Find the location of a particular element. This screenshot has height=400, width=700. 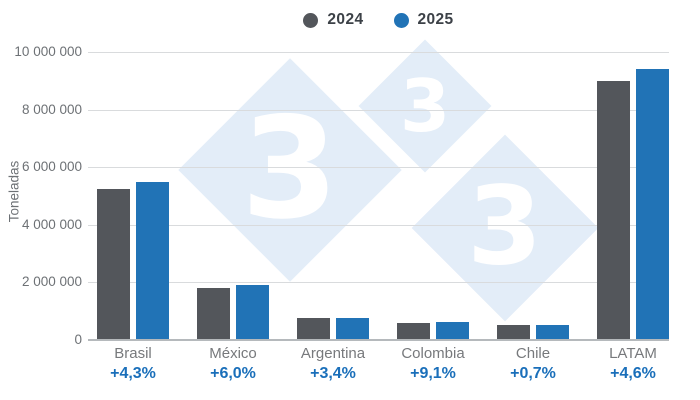

y-tick-label: 4 000 000 is located at coordinates (51, 224).